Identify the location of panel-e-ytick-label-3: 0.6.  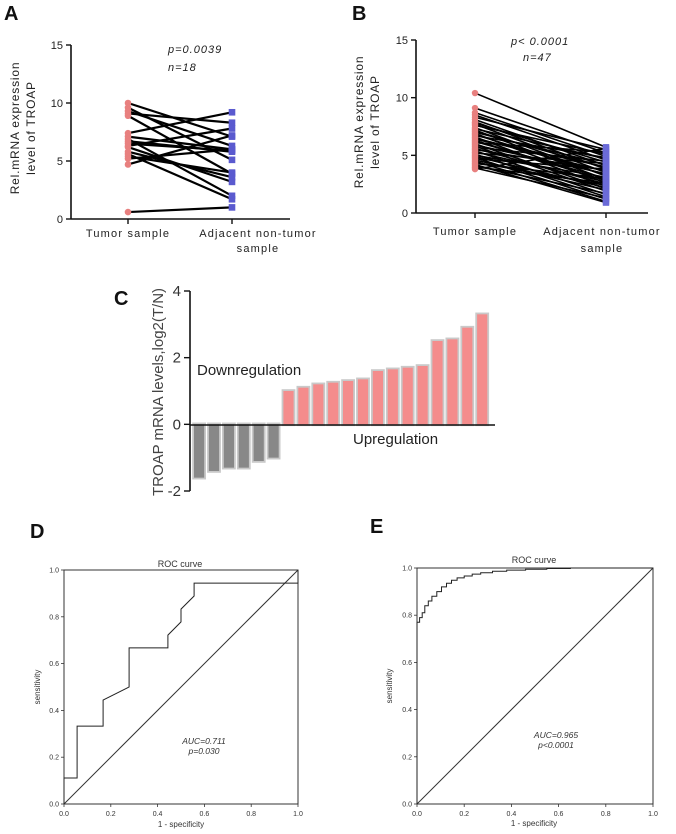
(407, 663).